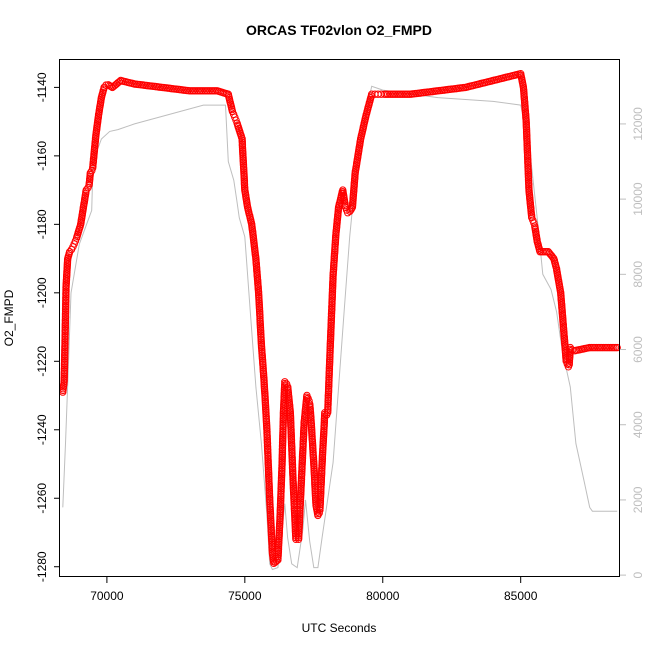 This screenshot has height=650, width=650. Describe the element at coordinates (339, 30) in the screenshot. I see `chart-title: ORCAS TF02vlon O2_FMPD` at that location.